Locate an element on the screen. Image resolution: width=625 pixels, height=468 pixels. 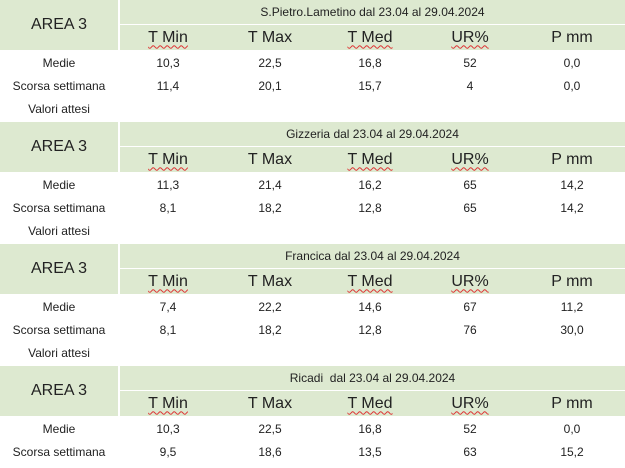
cell-value: 22,2 is located at coordinates (270, 306).